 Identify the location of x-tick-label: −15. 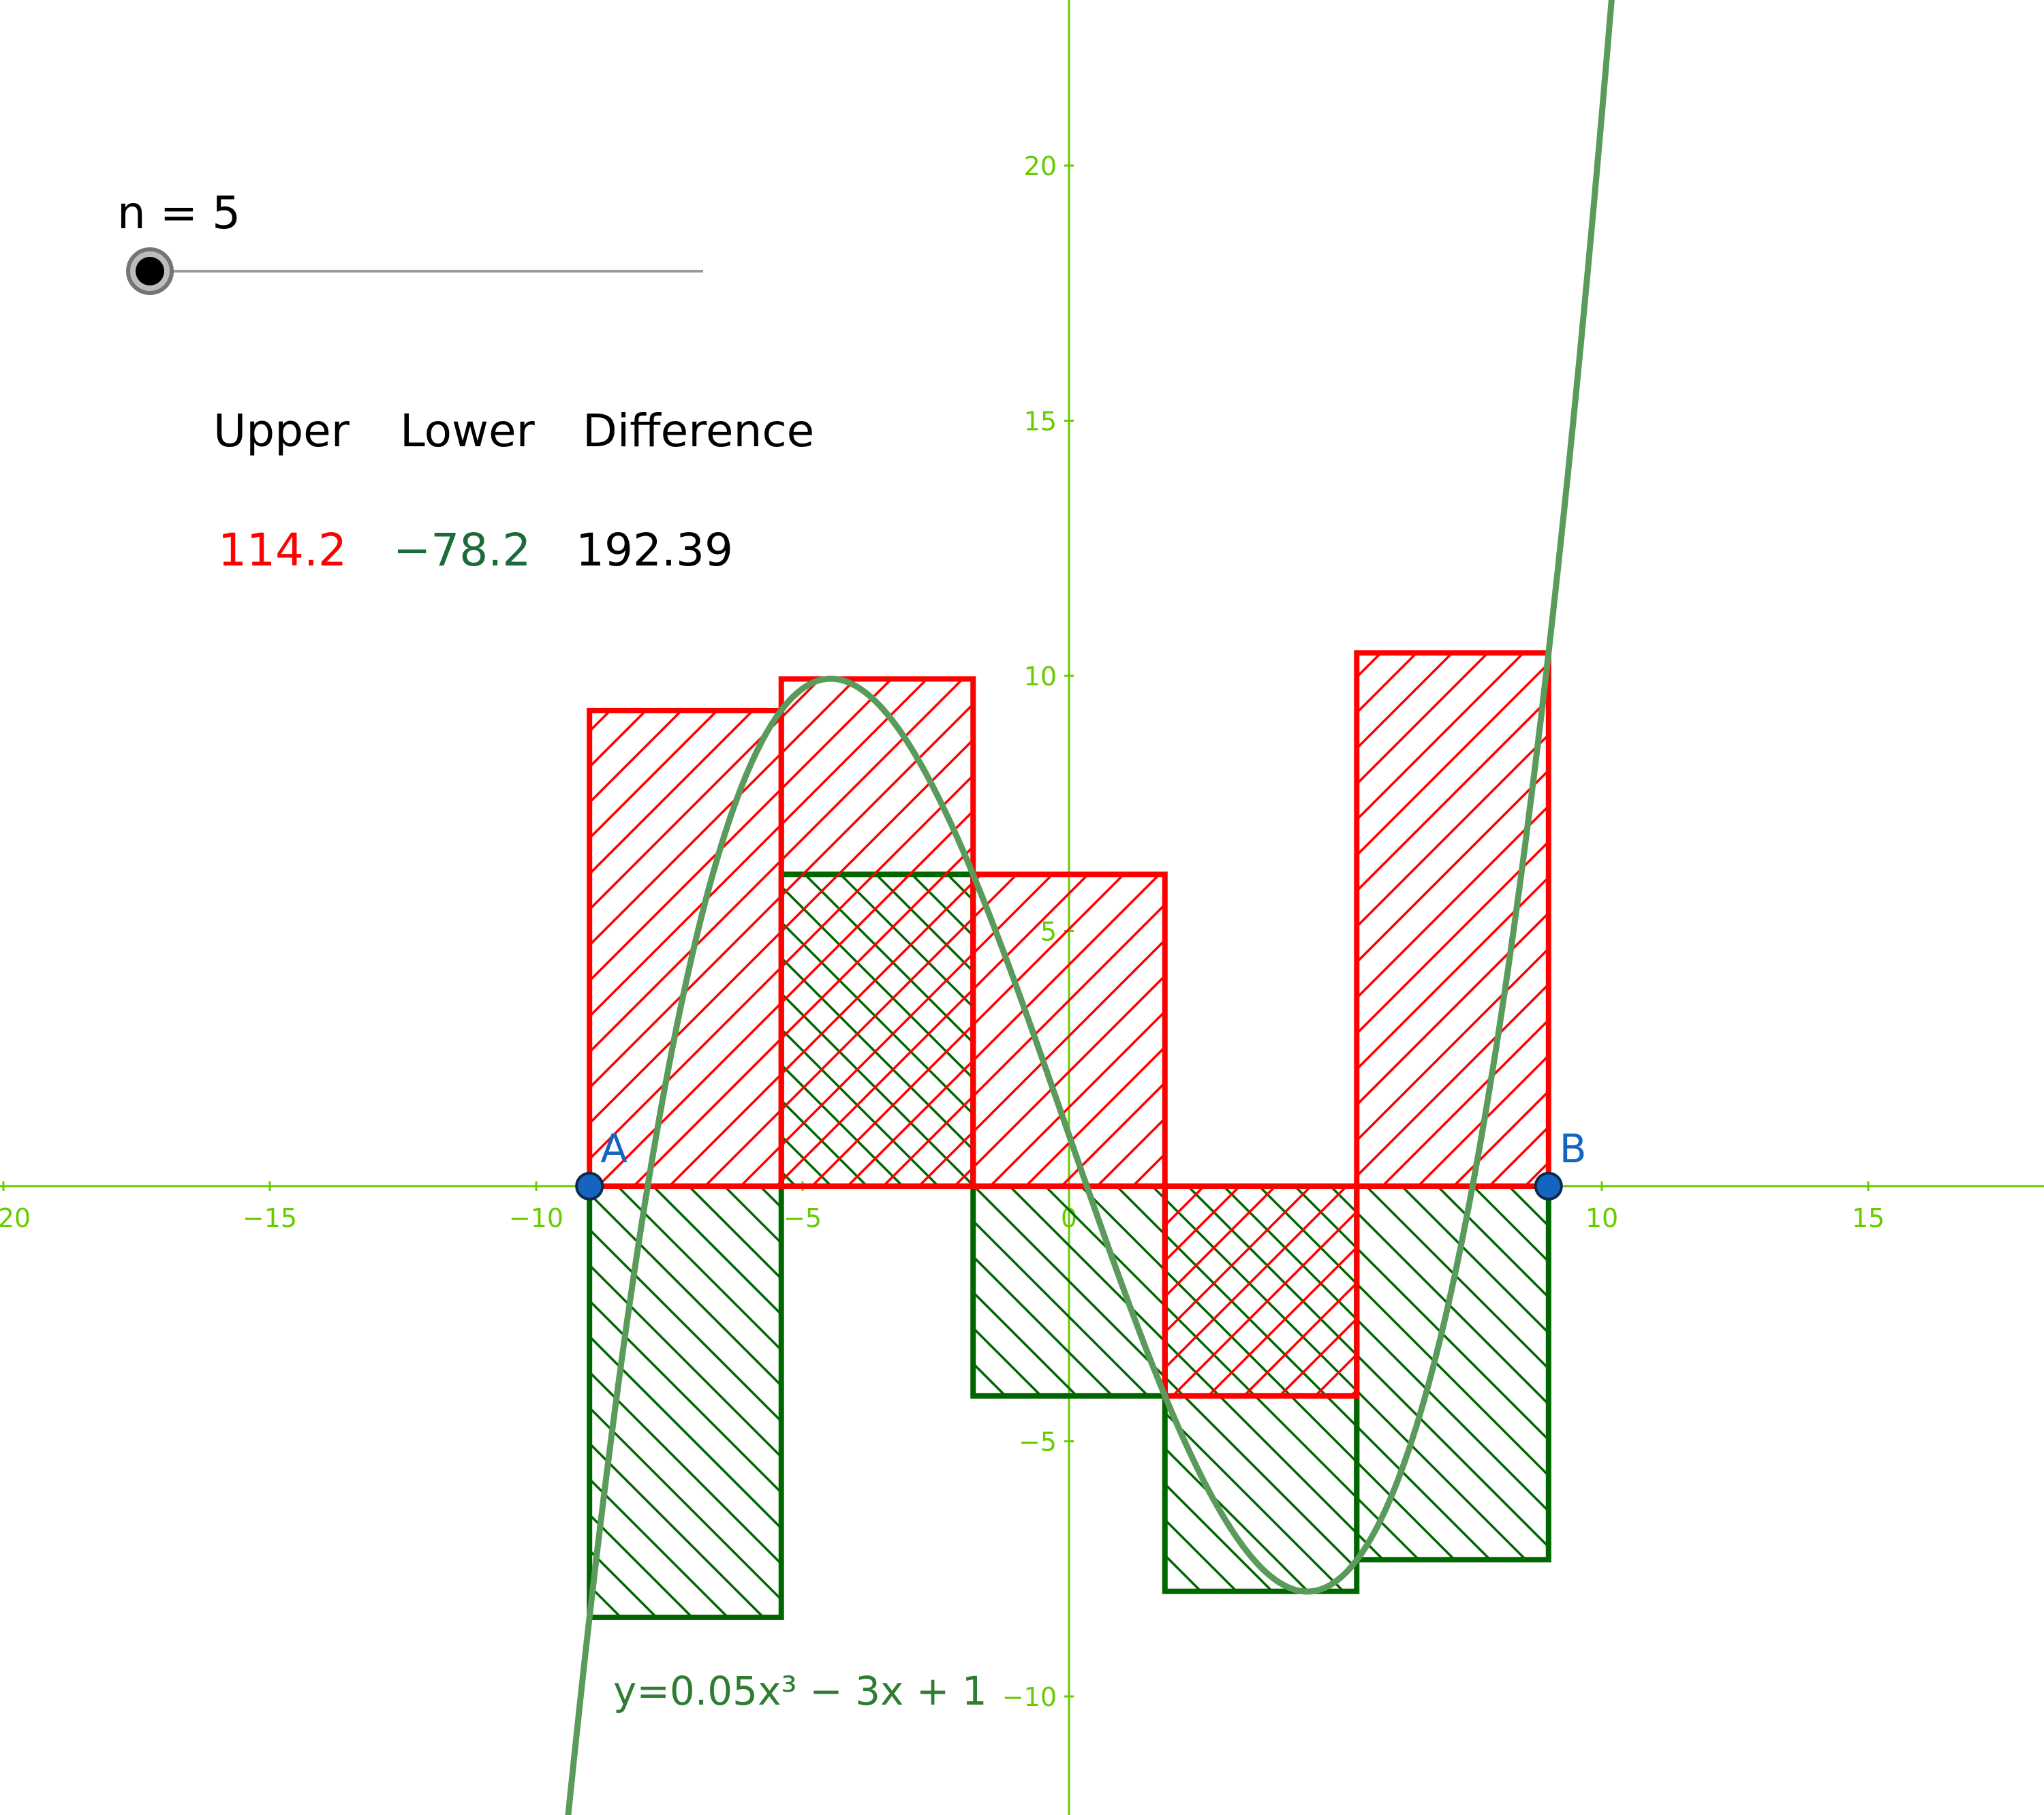
(270, 1218).